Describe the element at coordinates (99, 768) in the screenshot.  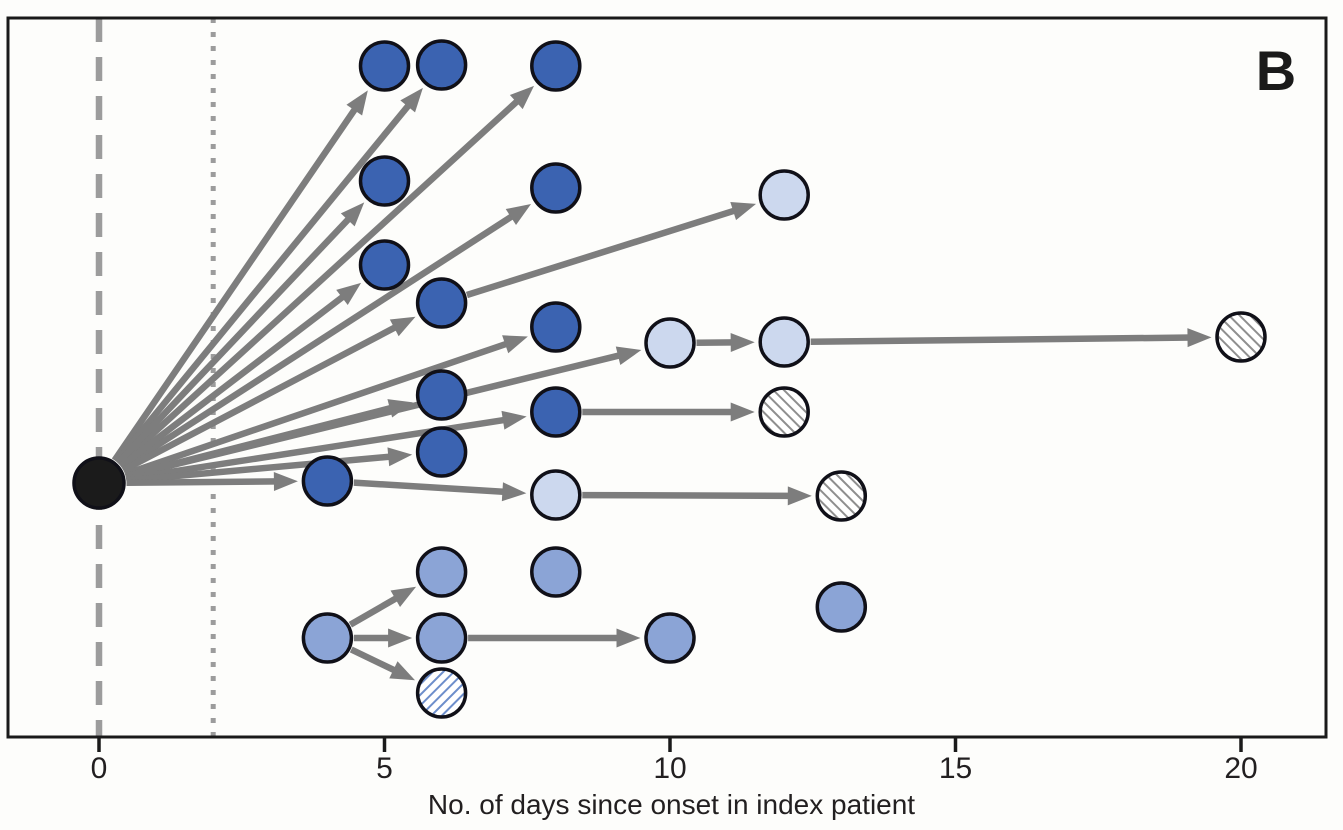
I see `x-axis-tick-label: 0` at that location.